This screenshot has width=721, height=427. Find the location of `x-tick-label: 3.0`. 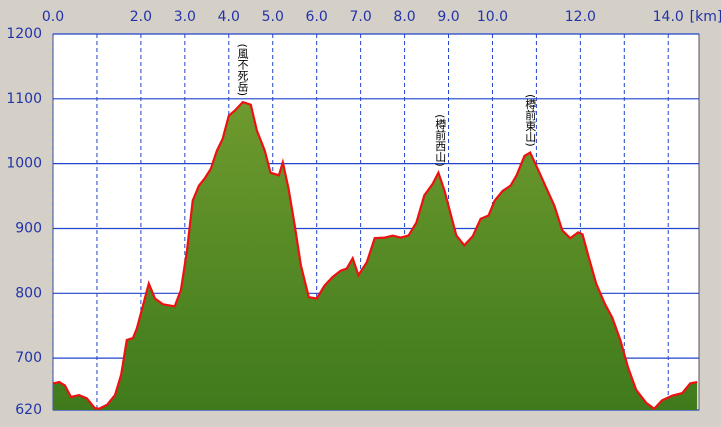

x-tick-label: 3.0 is located at coordinates (185, 17).